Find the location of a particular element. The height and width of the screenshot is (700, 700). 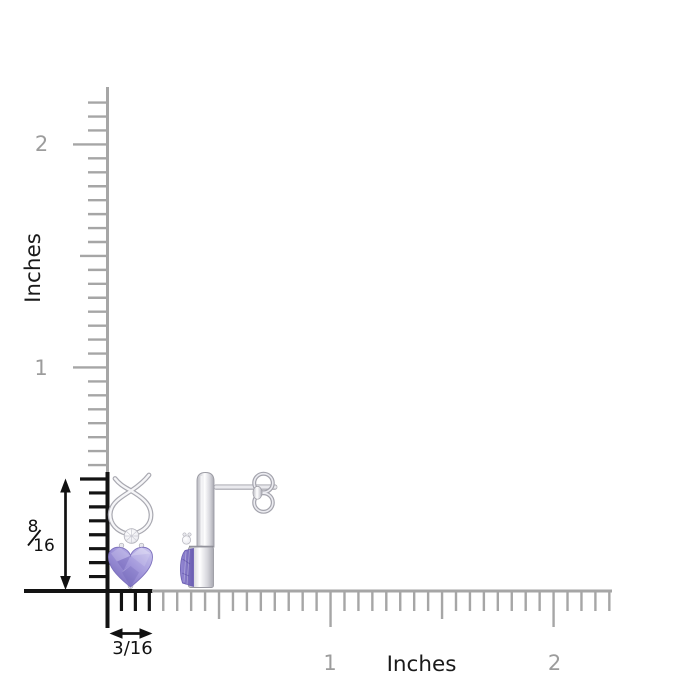

ribbon-cross-loop is located at coordinates (130, 504).